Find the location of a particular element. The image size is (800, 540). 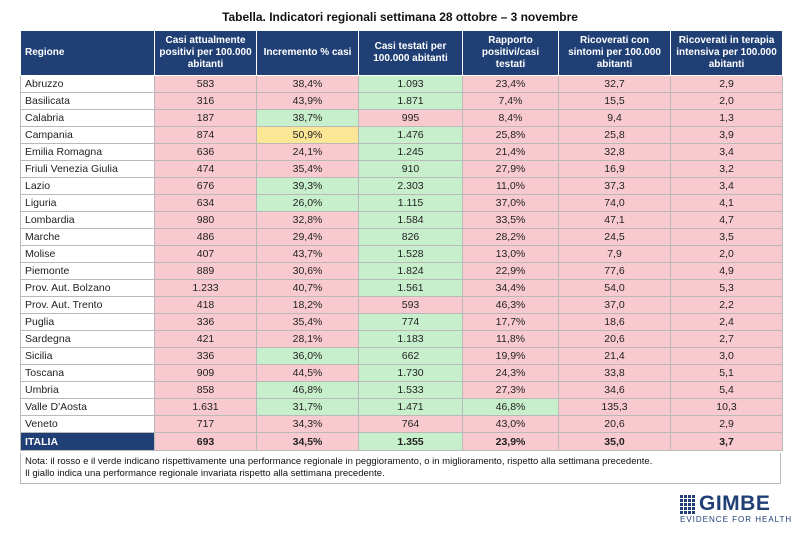

value-cell: 4,7 is located at coordinates (726, 220).